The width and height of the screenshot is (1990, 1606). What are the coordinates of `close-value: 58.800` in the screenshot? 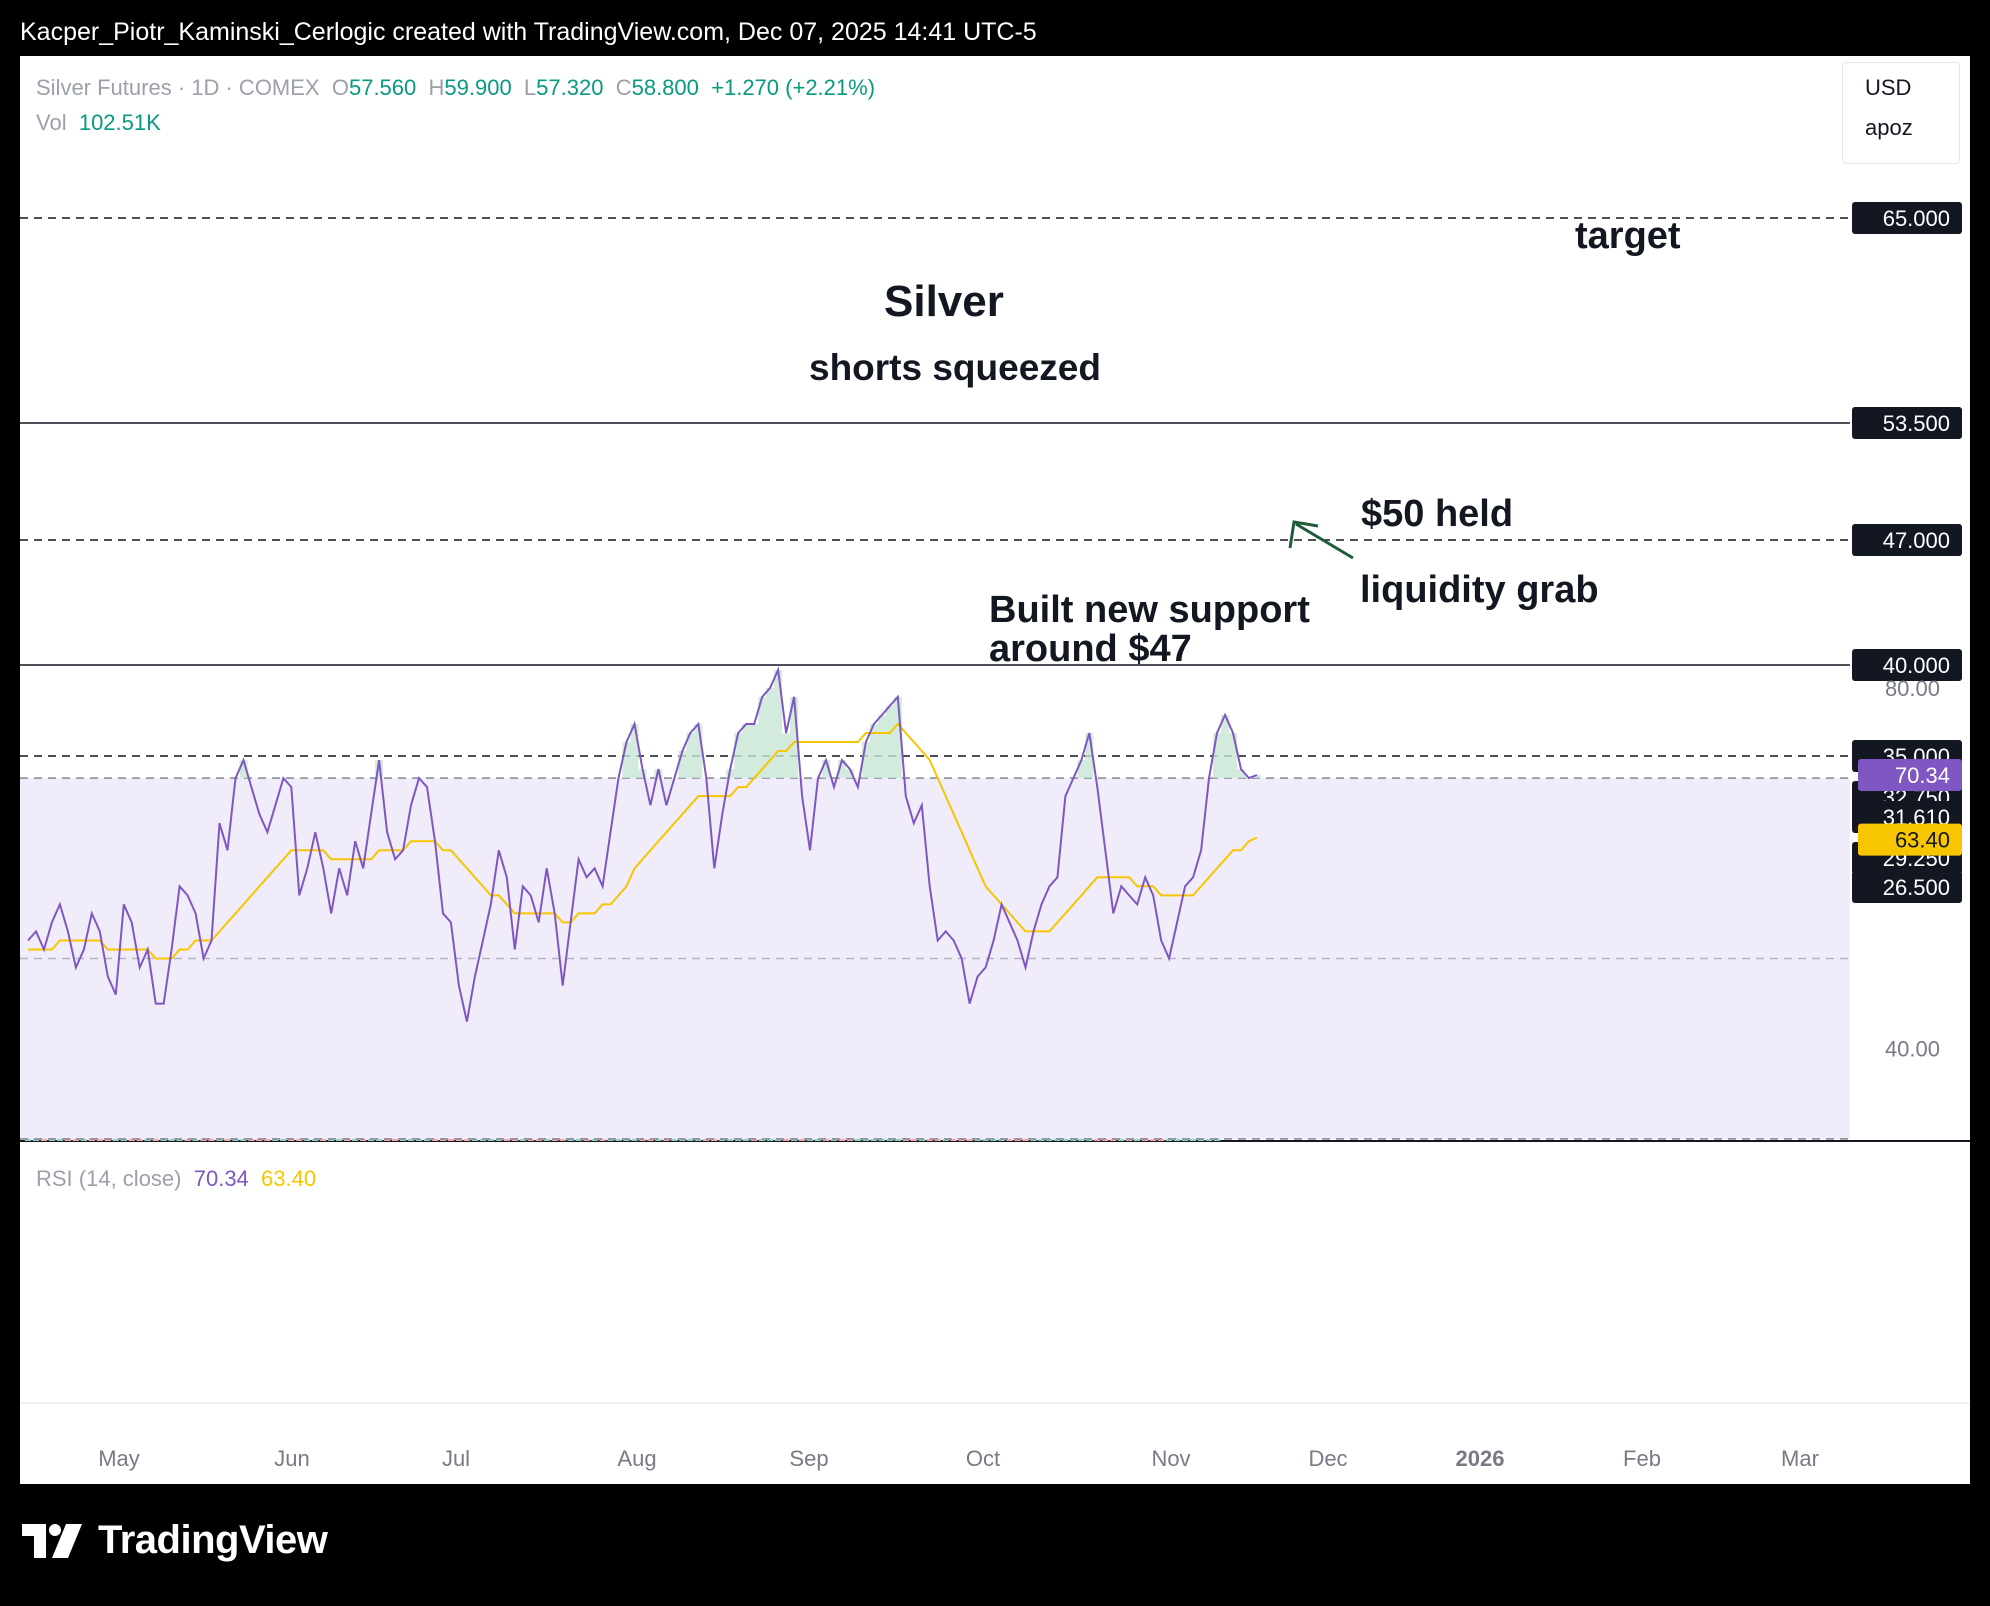 It's located at (665, 87).